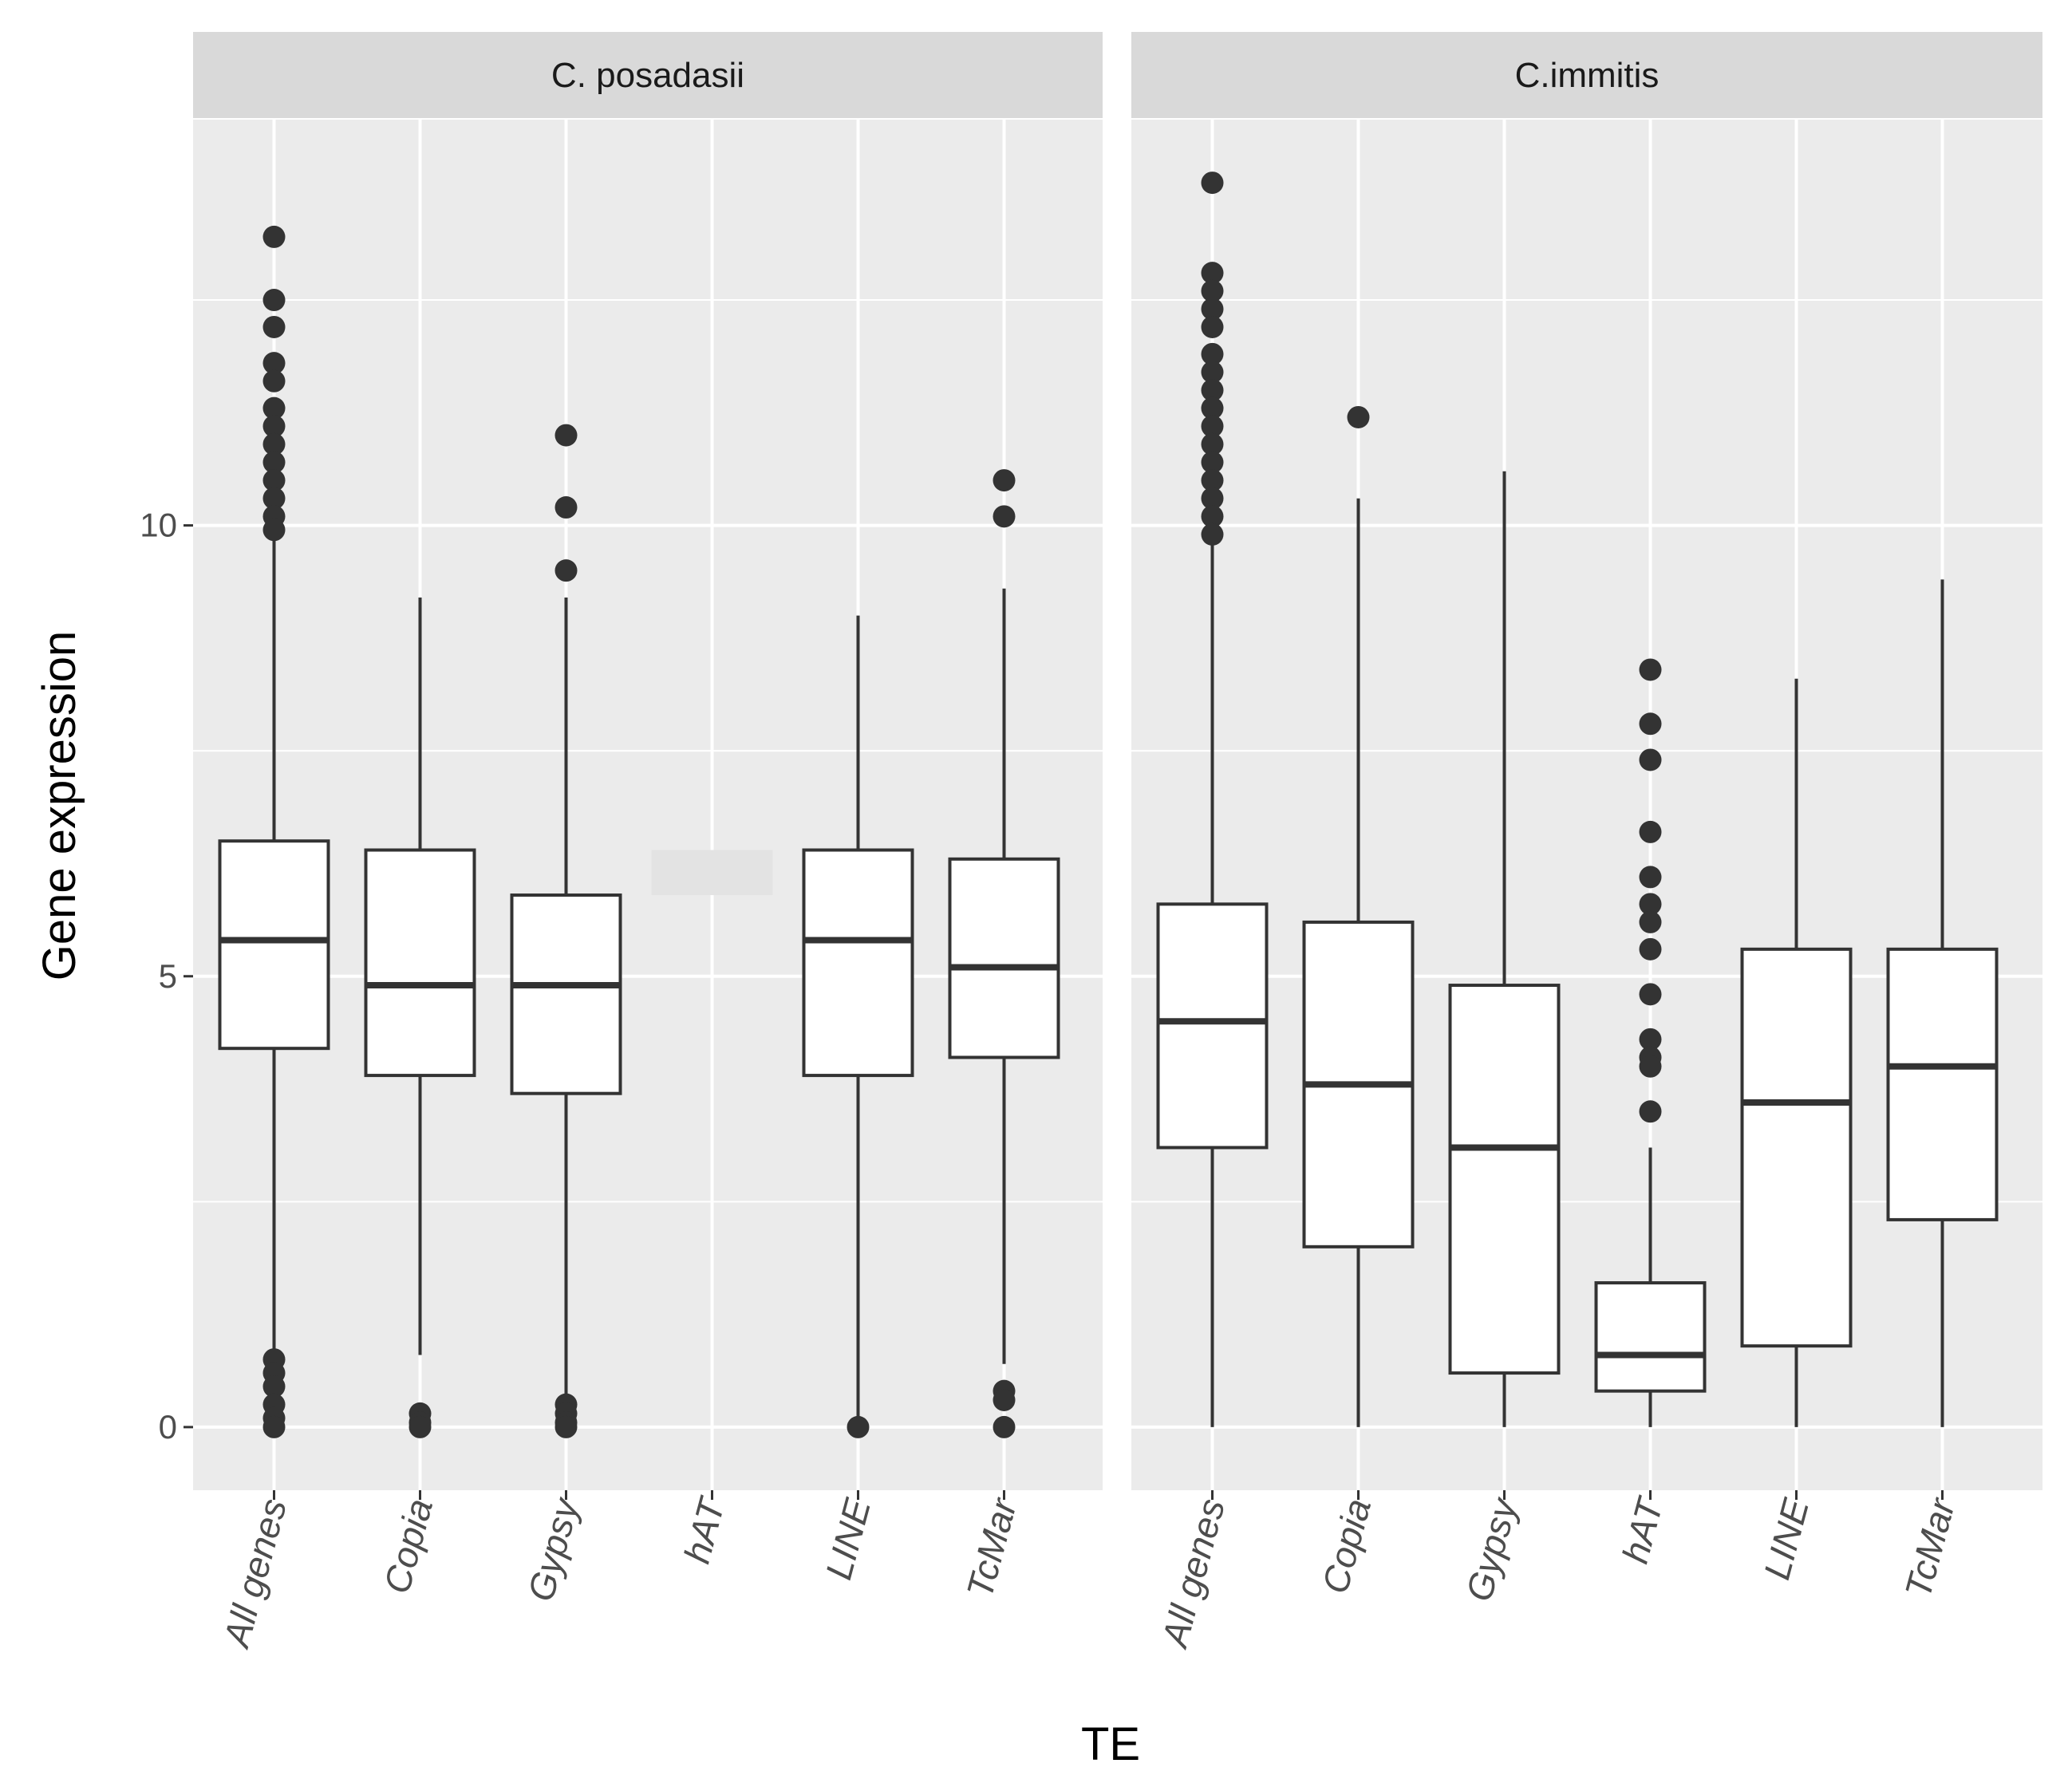 This screenshot has width=2072, height=1779. I want to click on facet-strip-label: C. posadasii, so click(647, 76).